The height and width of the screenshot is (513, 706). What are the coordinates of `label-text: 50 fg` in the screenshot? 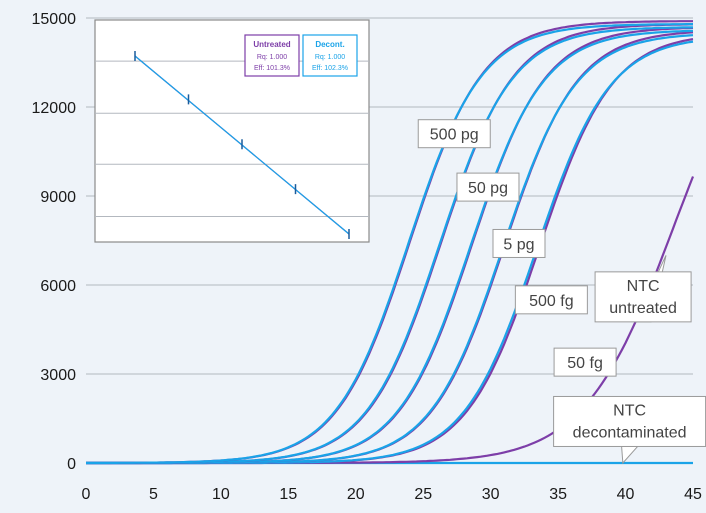 It's located at (585, 363).